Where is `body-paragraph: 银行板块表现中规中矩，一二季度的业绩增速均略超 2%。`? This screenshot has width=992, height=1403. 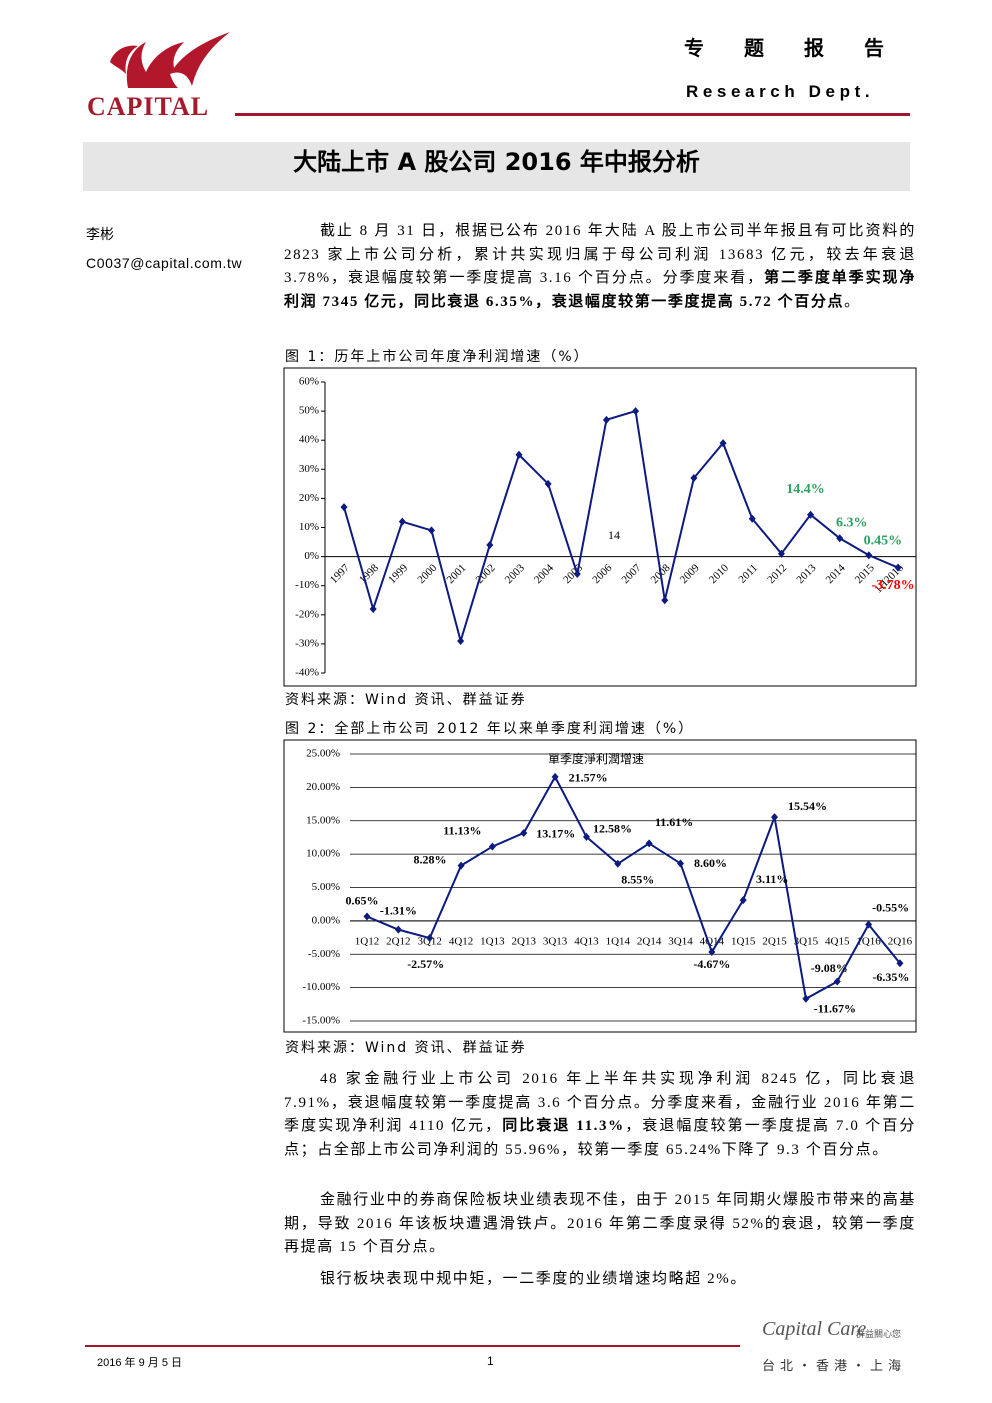
body-paragraph: 银行板块表现中规中矩，一二季度的业绩增速均略超 2%。 is located at coordinates (600, 1280).